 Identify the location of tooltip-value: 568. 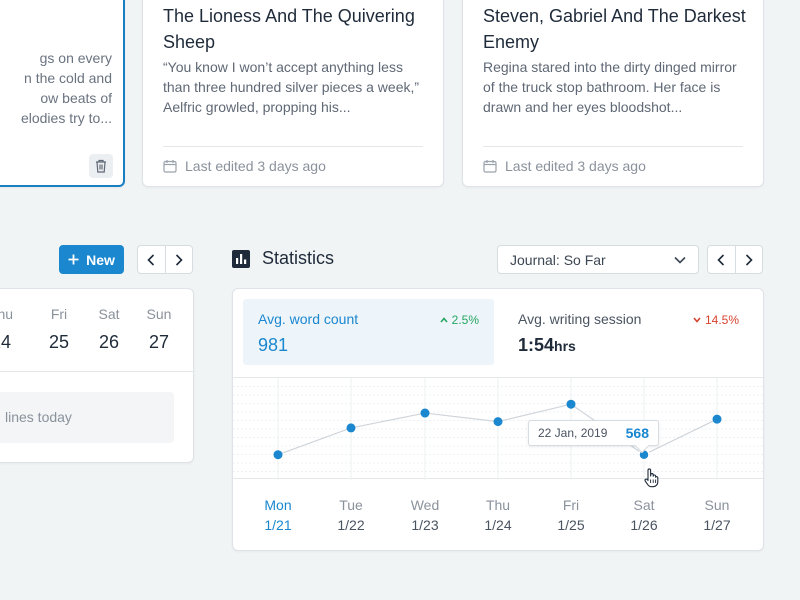
(637, 433).